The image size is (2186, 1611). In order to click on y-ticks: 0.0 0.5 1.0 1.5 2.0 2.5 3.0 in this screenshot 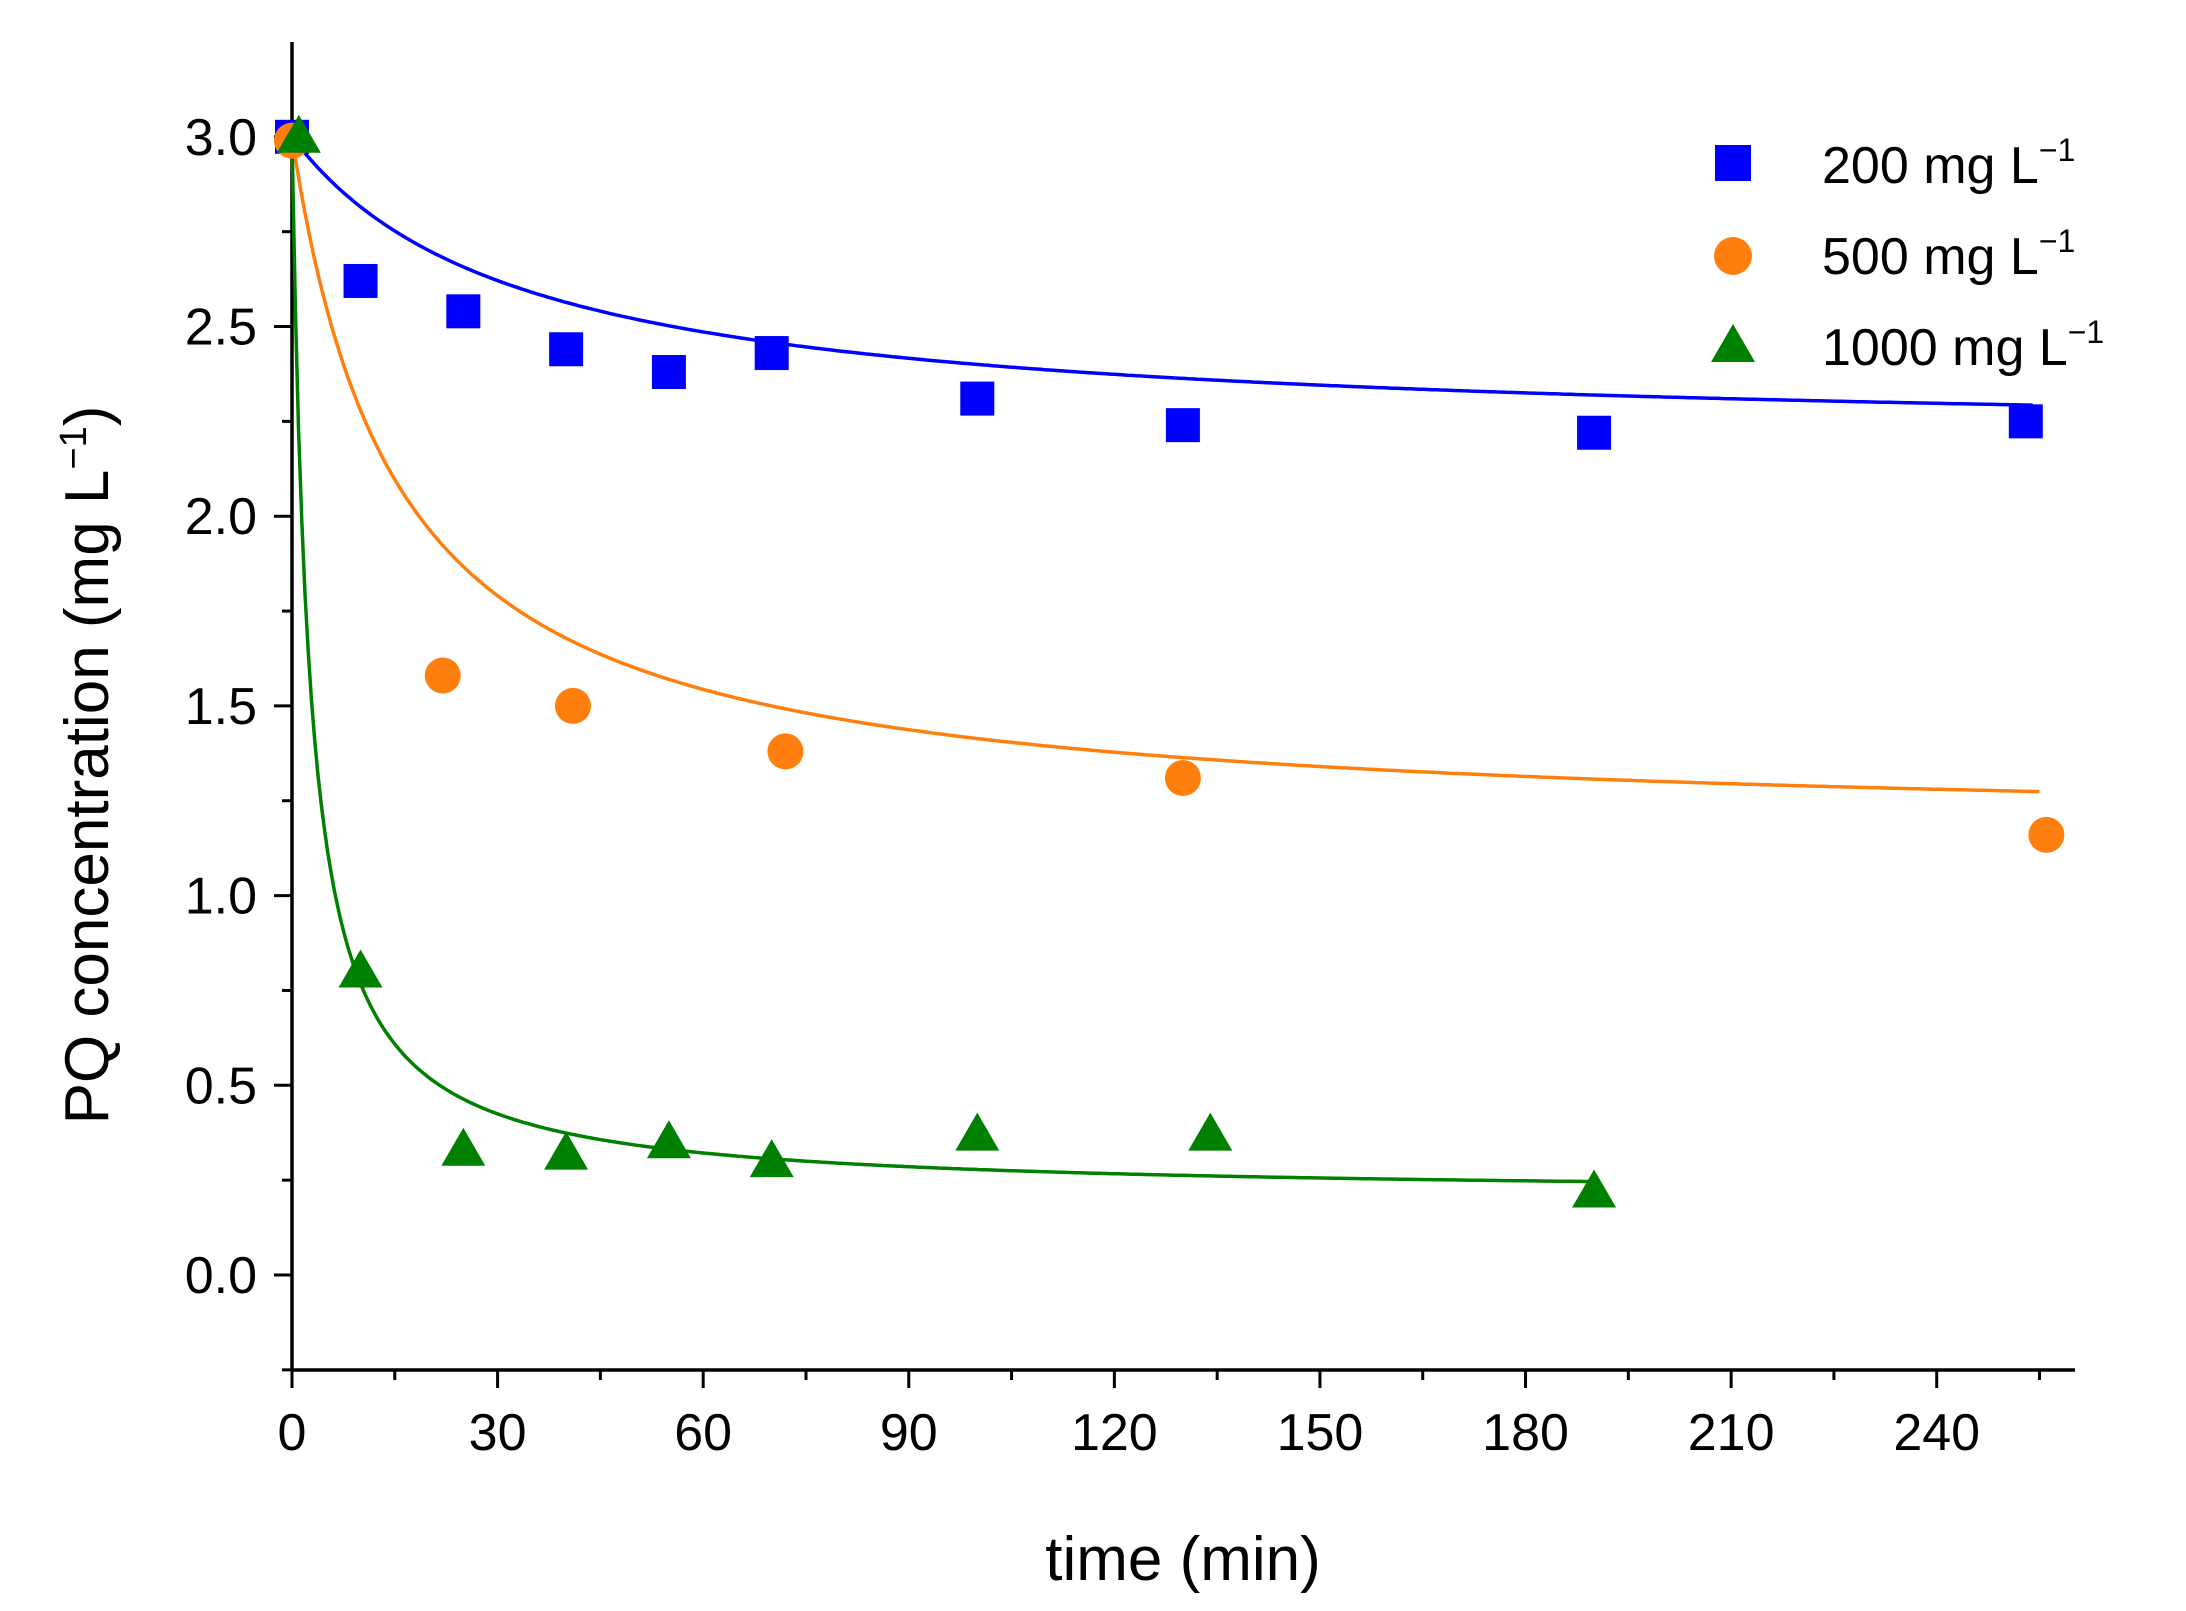, I will do `click(238, 740)`.